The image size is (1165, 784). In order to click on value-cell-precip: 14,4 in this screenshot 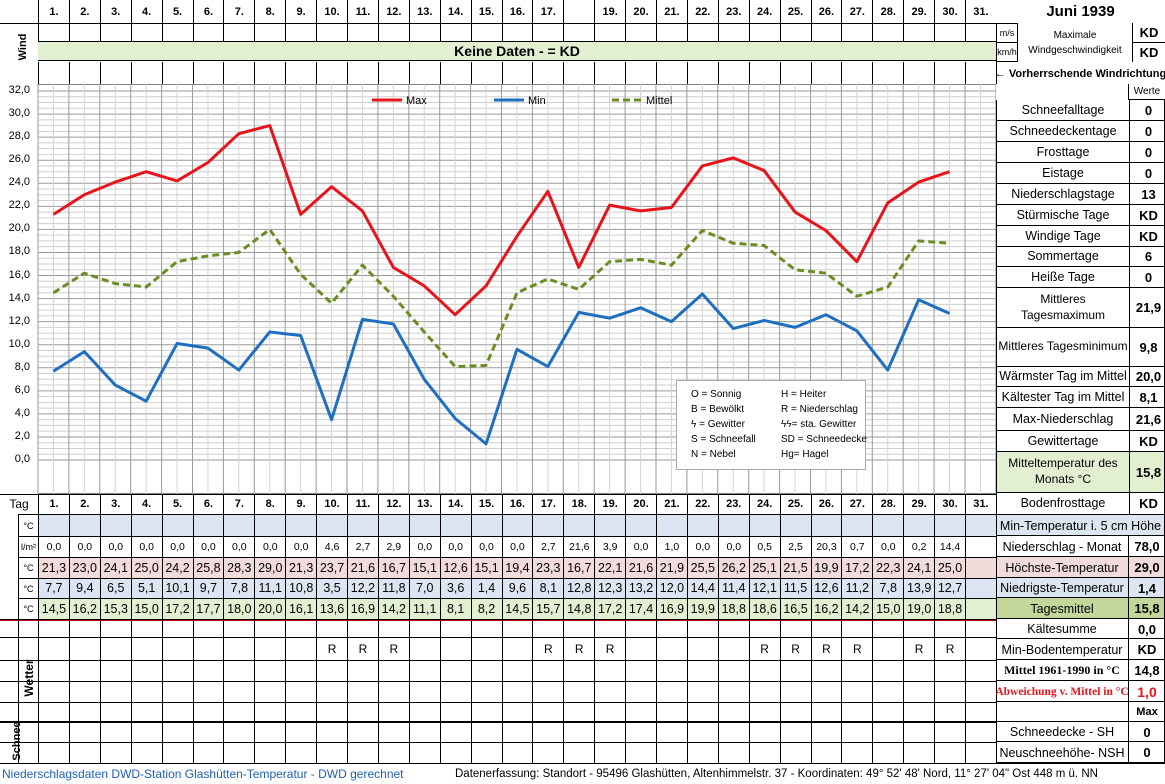, I will do `click(949, 546)`.